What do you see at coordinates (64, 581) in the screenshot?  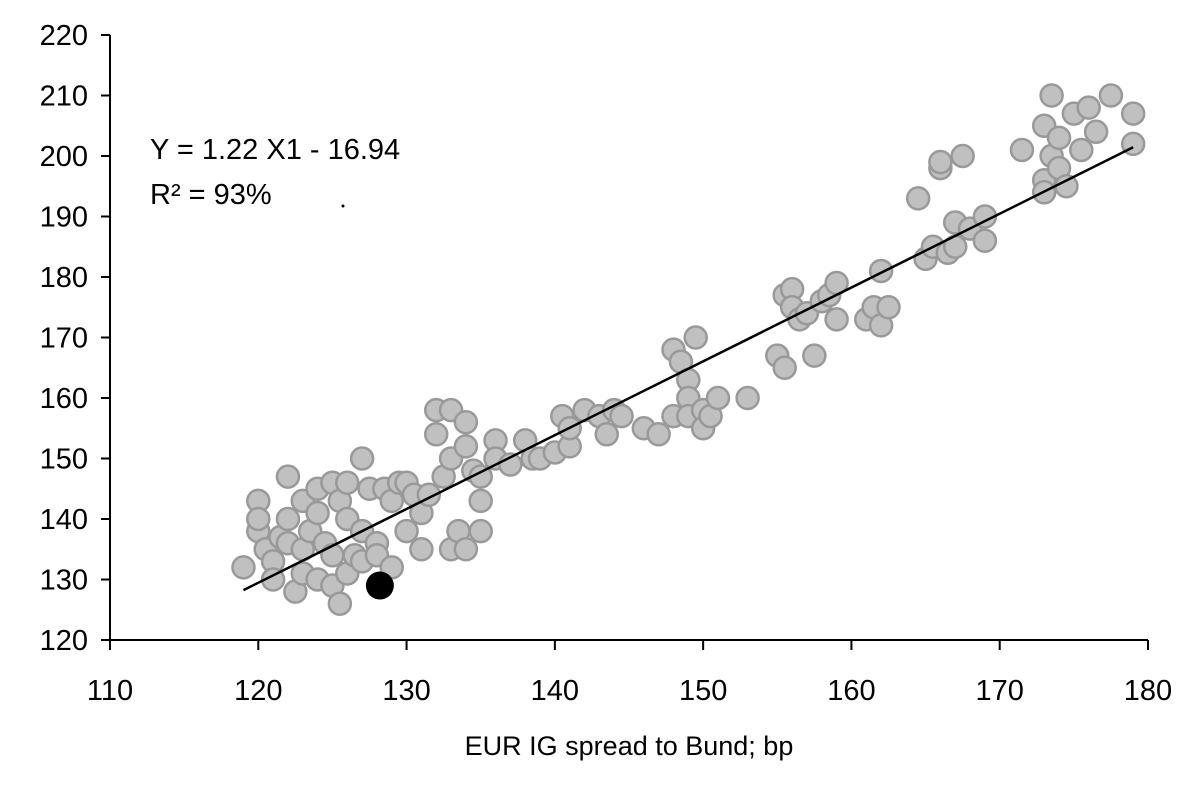 I see `y-tick-label: 130` at bounding box center [64, 581].